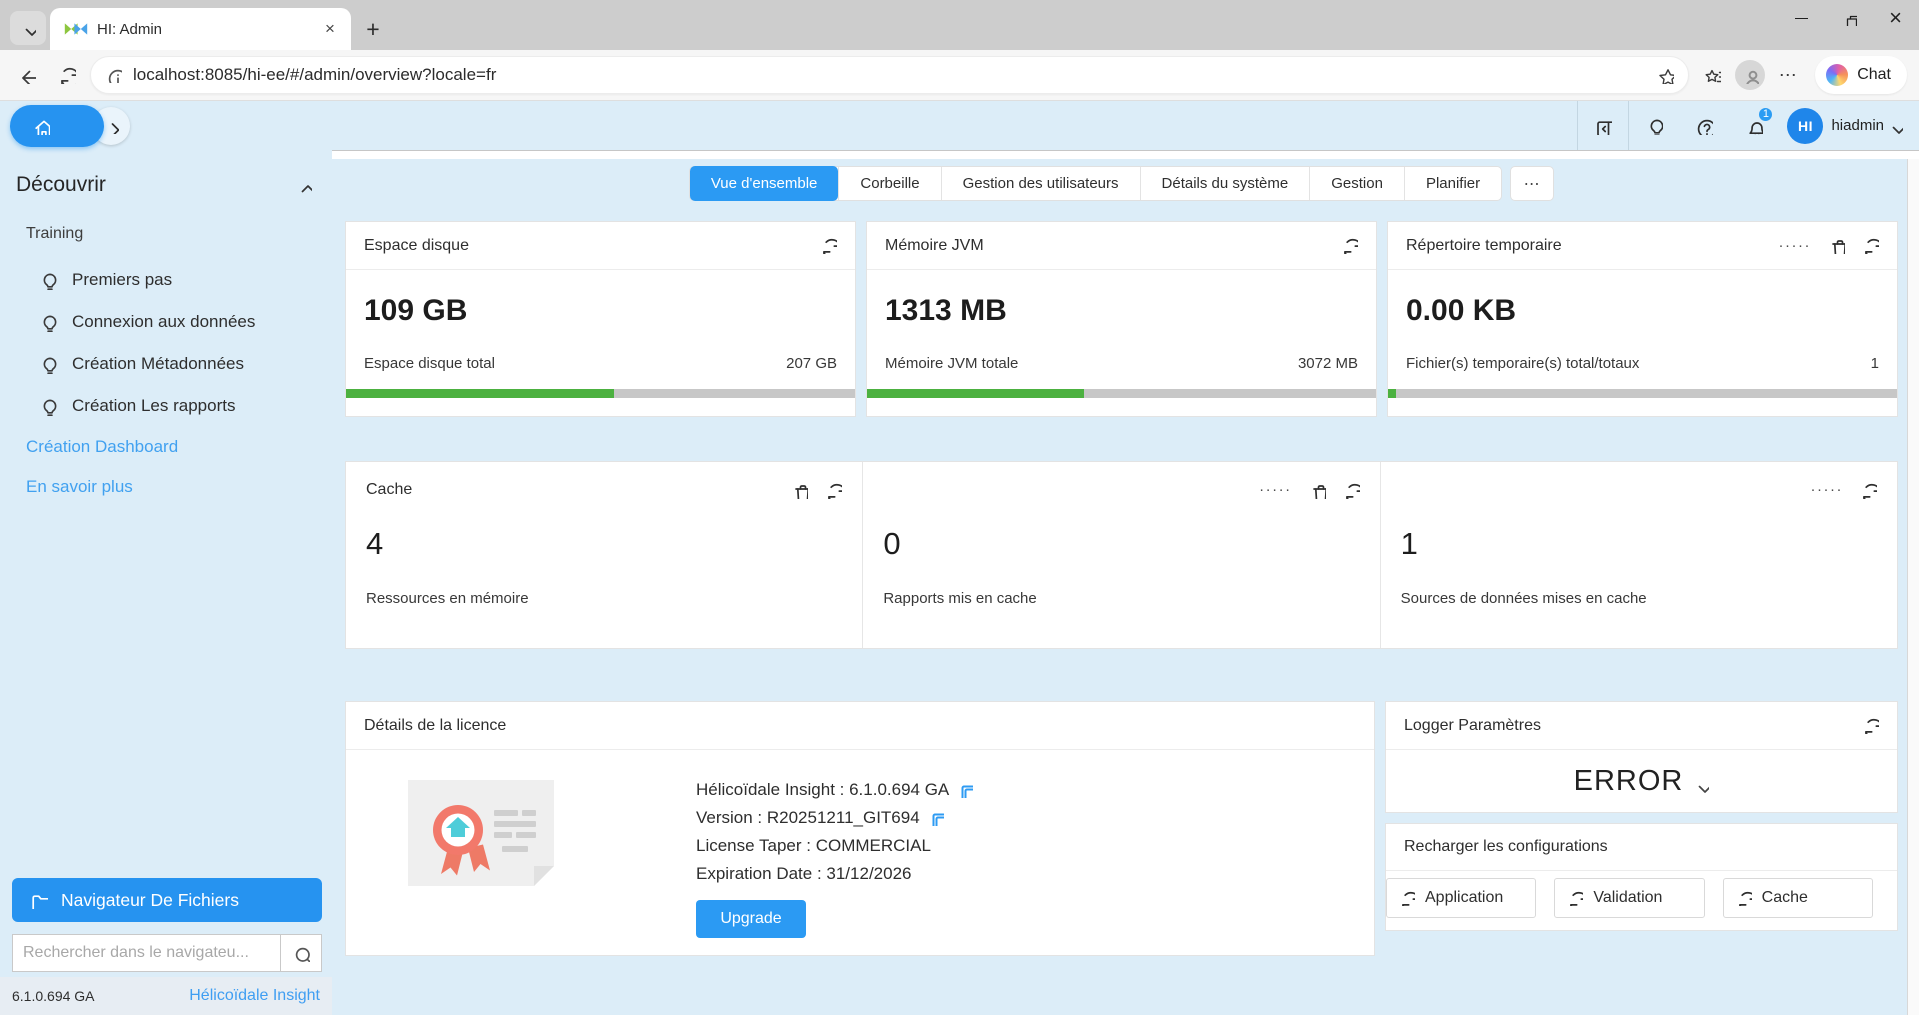 The width and height of the screenshot is (1919, 1015). Describe the element at coordinates (808, 817) in the screenshot. I see `license-version-line: Version : R20251211_GIT694` at that location.